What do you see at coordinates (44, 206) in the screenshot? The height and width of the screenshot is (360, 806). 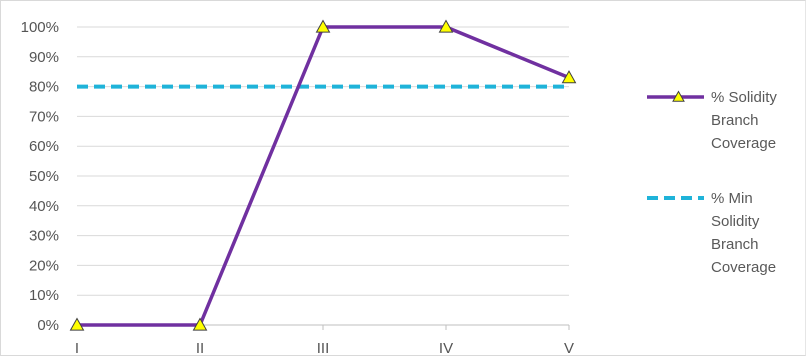 I see `y-tick-label: 40%` at bounding box center [44, 206].